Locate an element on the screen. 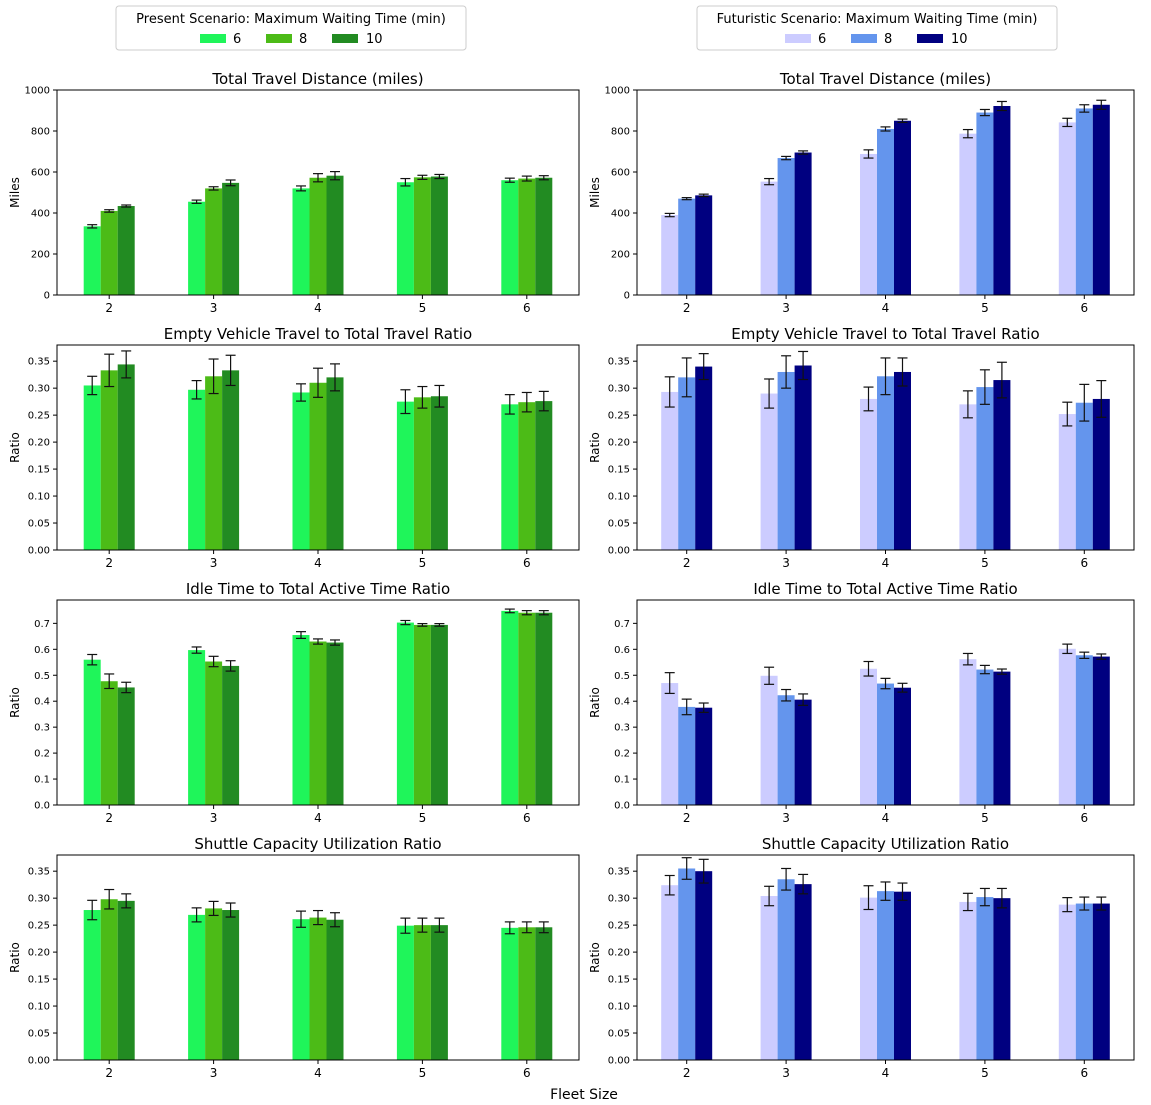 The height and width of the screenshot is (1105, 1151). y-tick-label: 0.2 is located at coordinates (622, 754).